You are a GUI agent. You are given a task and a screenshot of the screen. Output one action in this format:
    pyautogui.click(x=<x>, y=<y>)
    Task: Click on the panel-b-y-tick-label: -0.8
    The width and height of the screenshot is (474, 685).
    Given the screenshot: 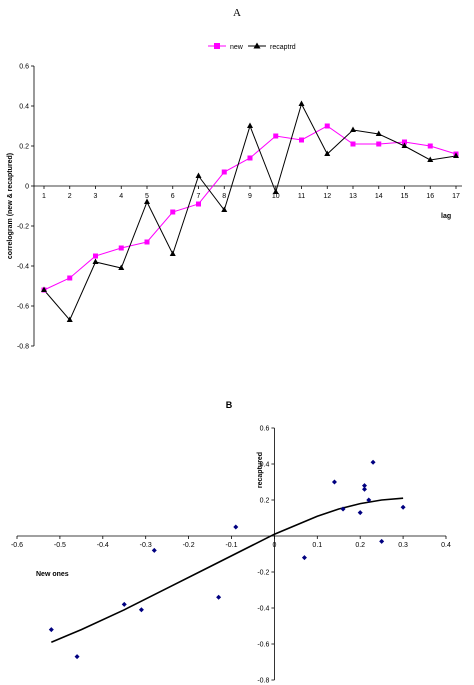 What is the action you would take?
    pyautogui.click(x=263, y=681)
    